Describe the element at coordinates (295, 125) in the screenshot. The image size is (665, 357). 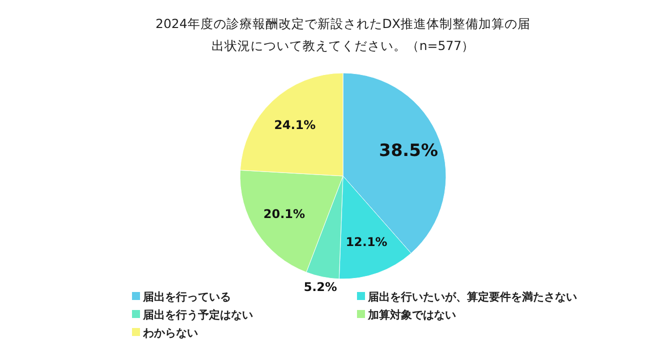
I see `data-label: 24.1%` at that location.